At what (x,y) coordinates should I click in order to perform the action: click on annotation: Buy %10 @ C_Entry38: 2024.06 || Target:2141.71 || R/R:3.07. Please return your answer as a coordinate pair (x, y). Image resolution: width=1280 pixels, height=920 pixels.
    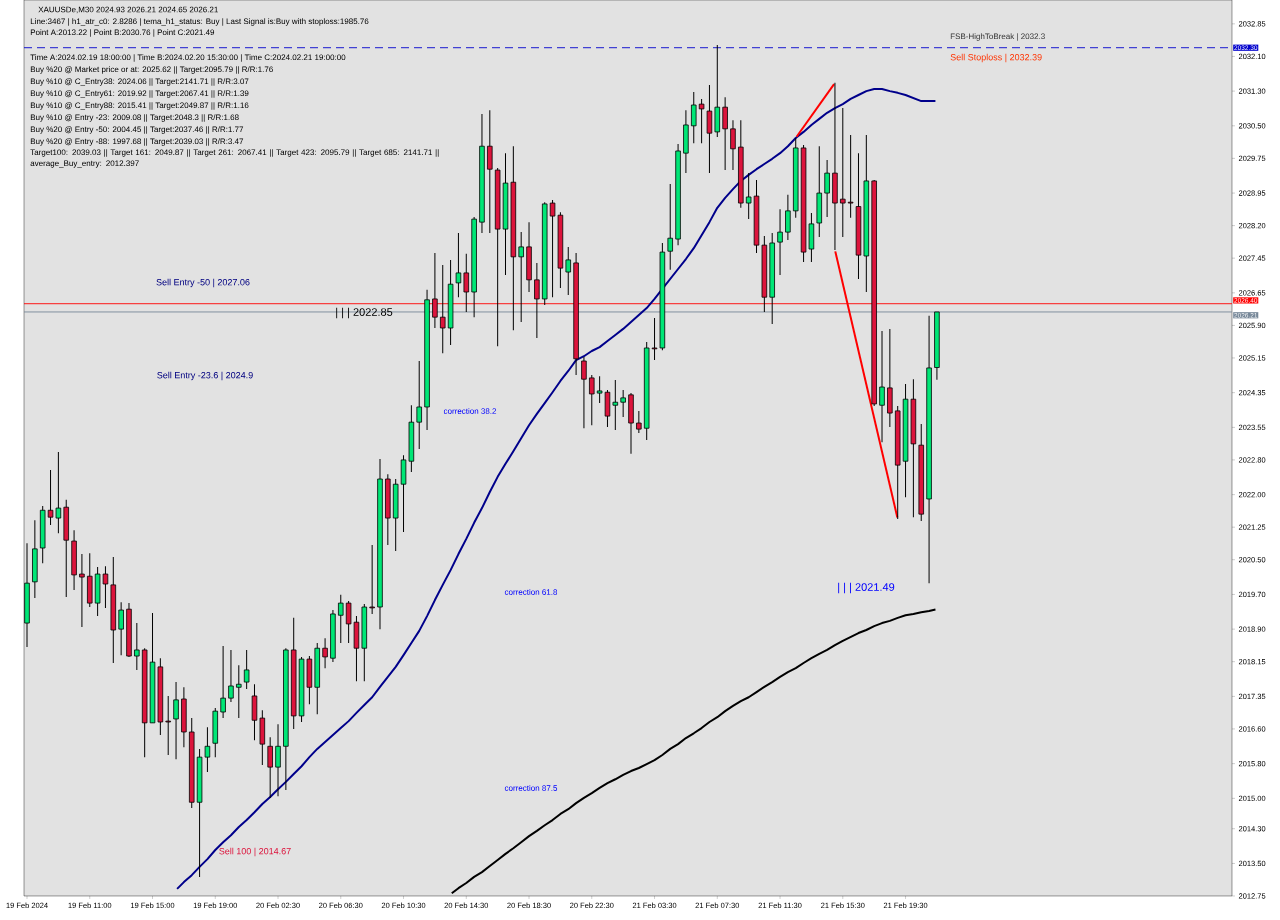
    Looking at the image, I should click on (139, 82).